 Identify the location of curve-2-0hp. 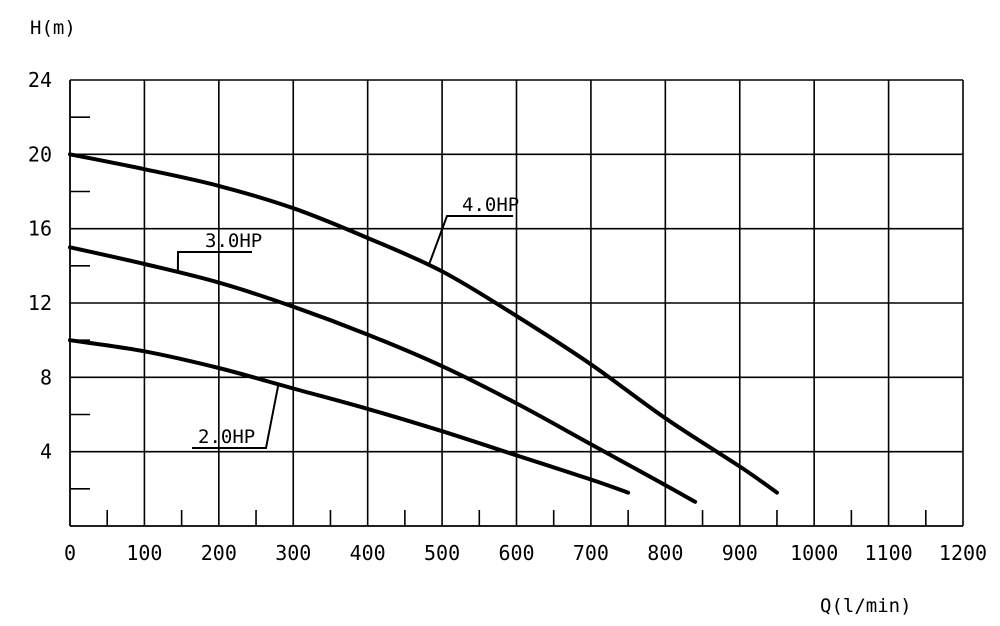
(349, 416).